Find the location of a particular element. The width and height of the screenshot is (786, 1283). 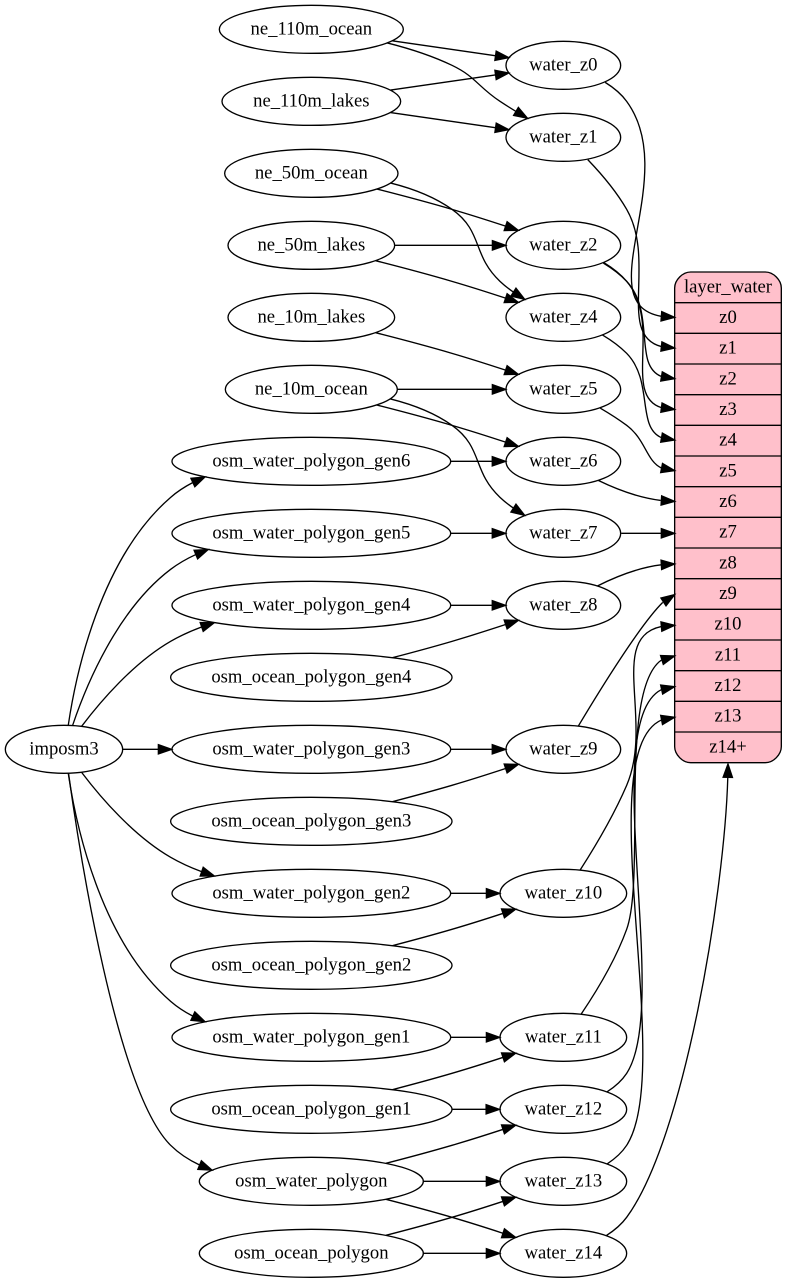

svg-text: osm_ocean_polygon_gen2 is located at coordinates (311, 964).